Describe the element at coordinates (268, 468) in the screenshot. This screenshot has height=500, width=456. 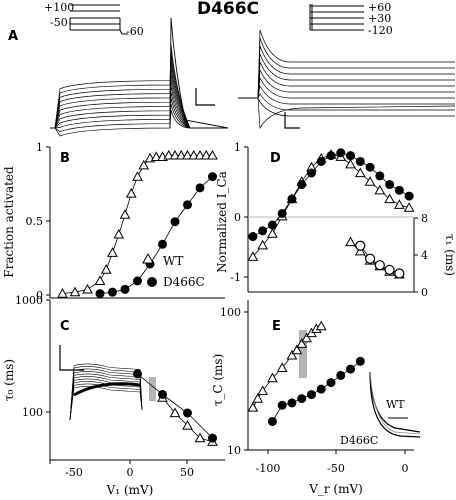
I see `plot-e-xtick-m100: -100` at that location.